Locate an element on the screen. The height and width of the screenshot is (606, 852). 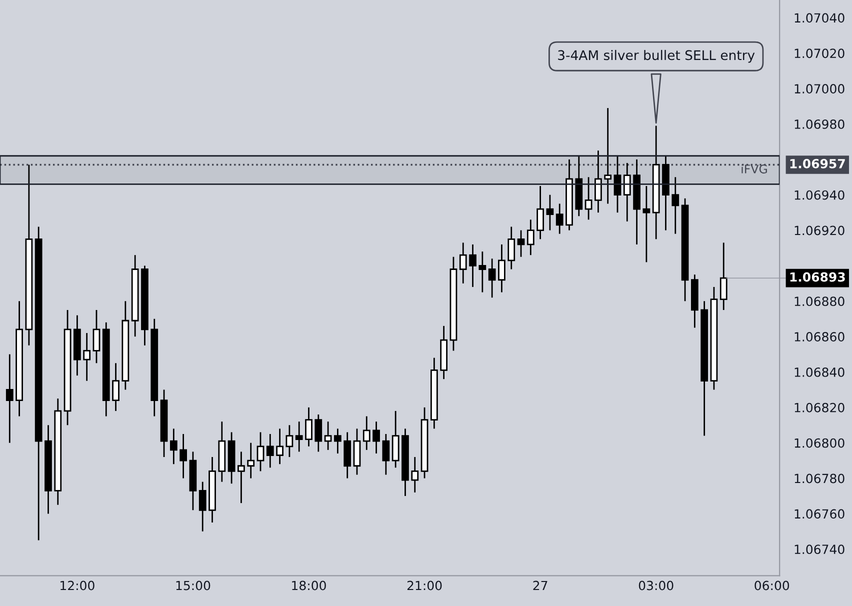
y-tick-label: 1.06880 is located at coordinates (819, 301).